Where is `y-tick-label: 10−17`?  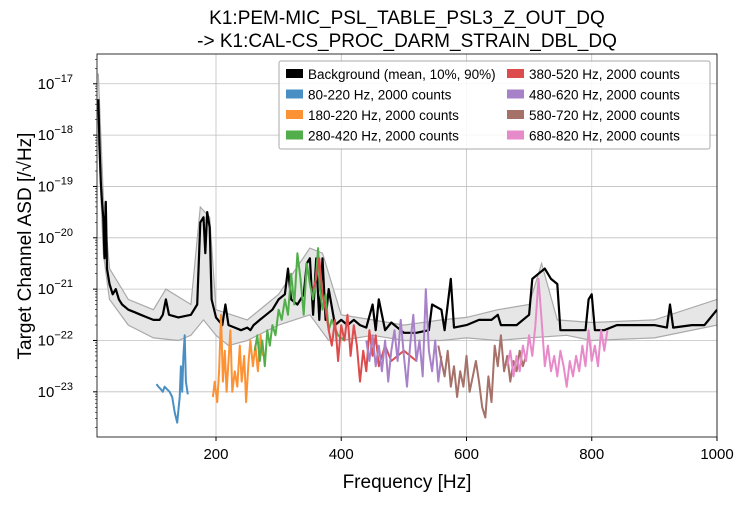 y-tick-label: 10−17 is located at coordinates (55, 83).